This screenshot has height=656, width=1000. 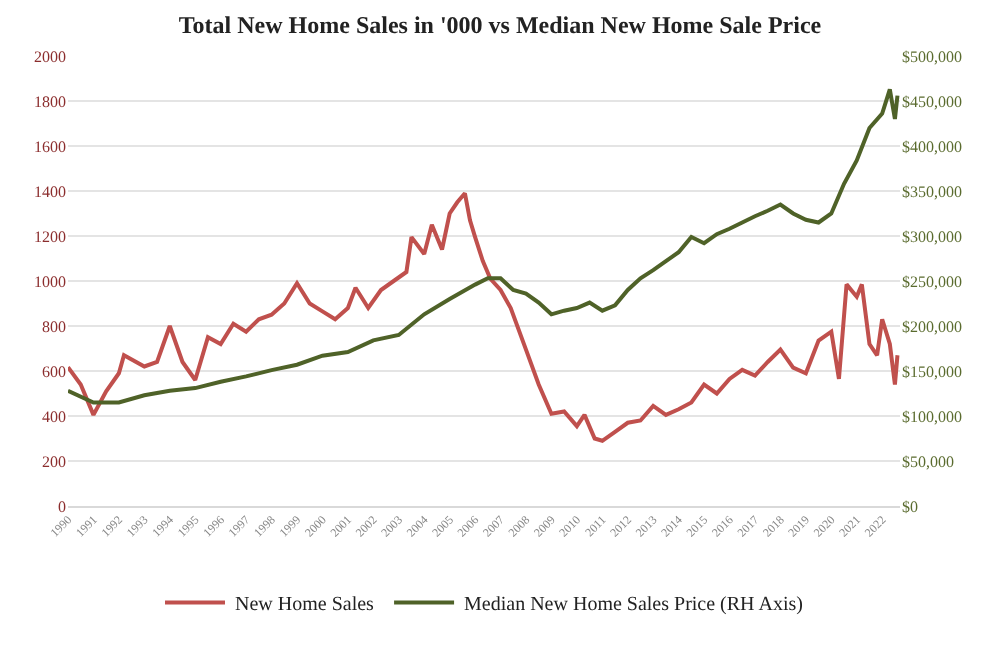 I want to click on y-tick-label: 1600, so click(x=50, y=146).